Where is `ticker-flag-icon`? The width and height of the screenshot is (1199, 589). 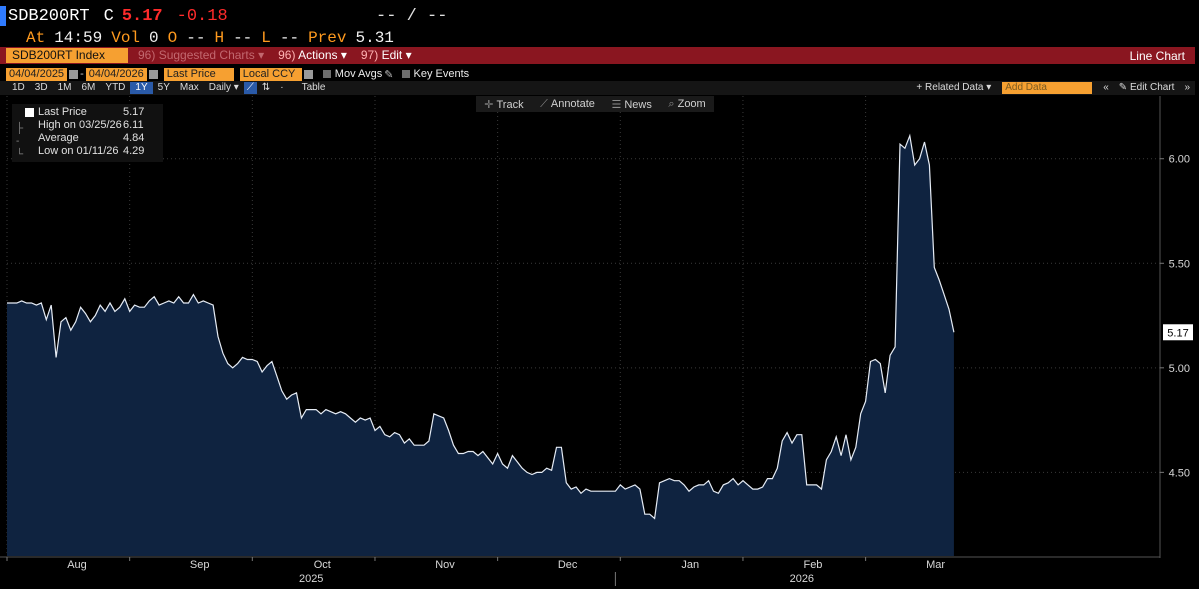 ticker-flag-icon is located at coordinates (3, 16).